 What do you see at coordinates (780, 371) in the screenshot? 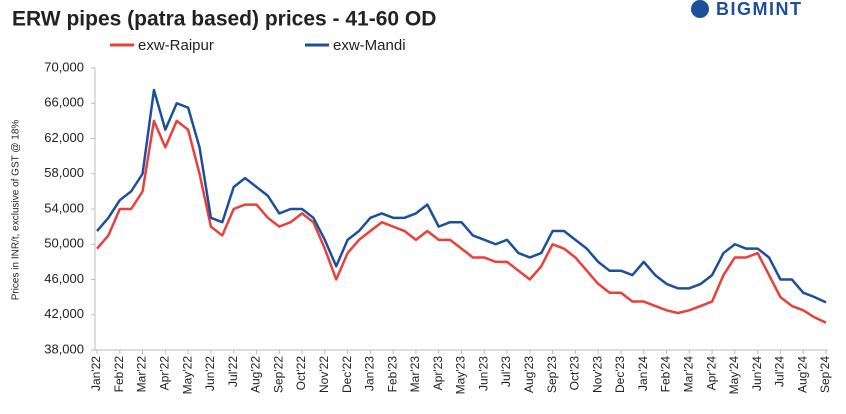
I see `x-tick-label: Jul'24` at bounding box center [780, 371].